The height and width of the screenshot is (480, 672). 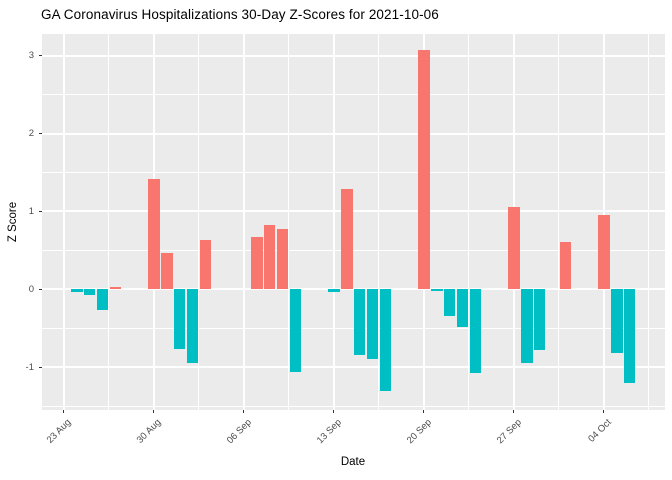 I want to click on x-tick-label: 27 Sep, so click(x=509, y=432).